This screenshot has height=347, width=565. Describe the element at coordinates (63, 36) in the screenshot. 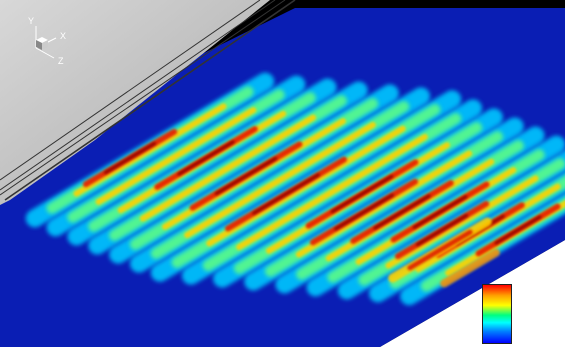

I see `x-axis-label: X` at that location.